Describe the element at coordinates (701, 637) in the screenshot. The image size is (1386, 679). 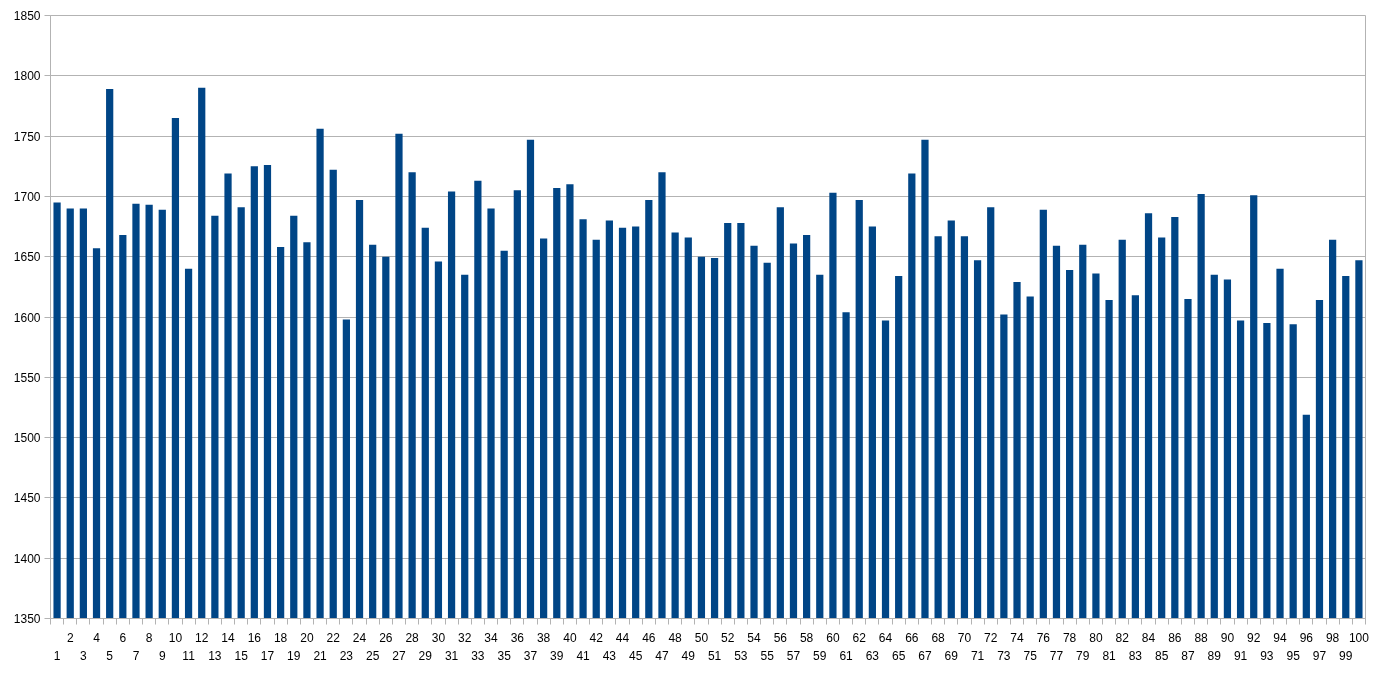
I see `x-tick-label: 50` at that location.